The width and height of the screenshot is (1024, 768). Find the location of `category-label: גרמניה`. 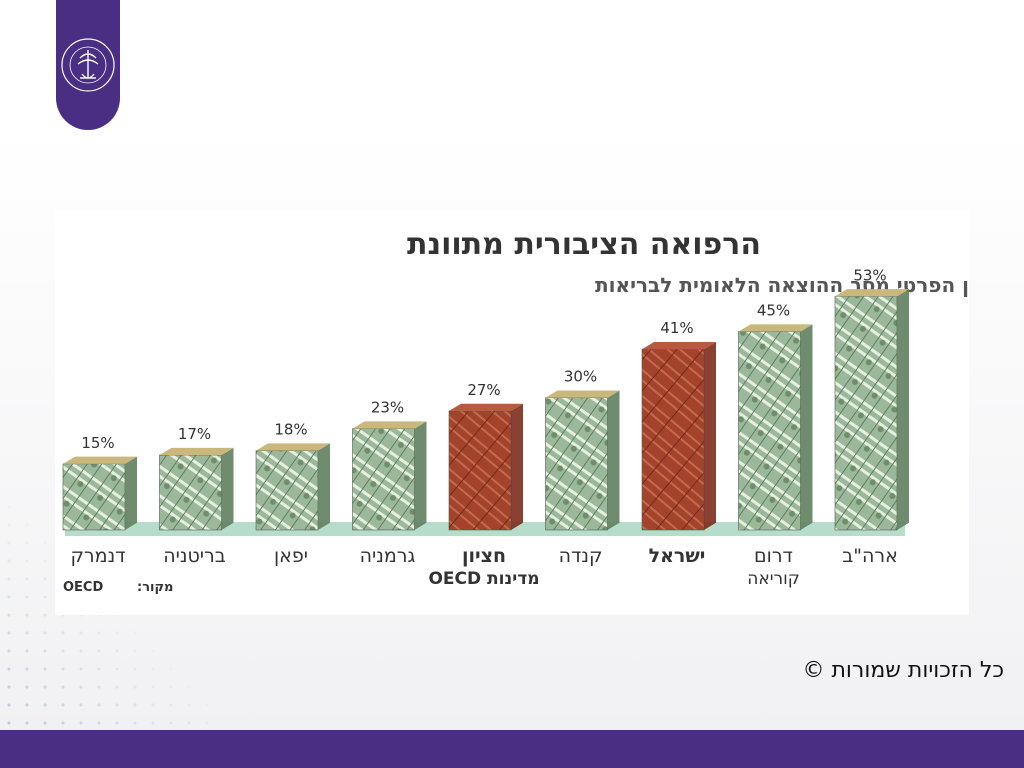

category-label: גרמניה is located at coordinates (388, 556).